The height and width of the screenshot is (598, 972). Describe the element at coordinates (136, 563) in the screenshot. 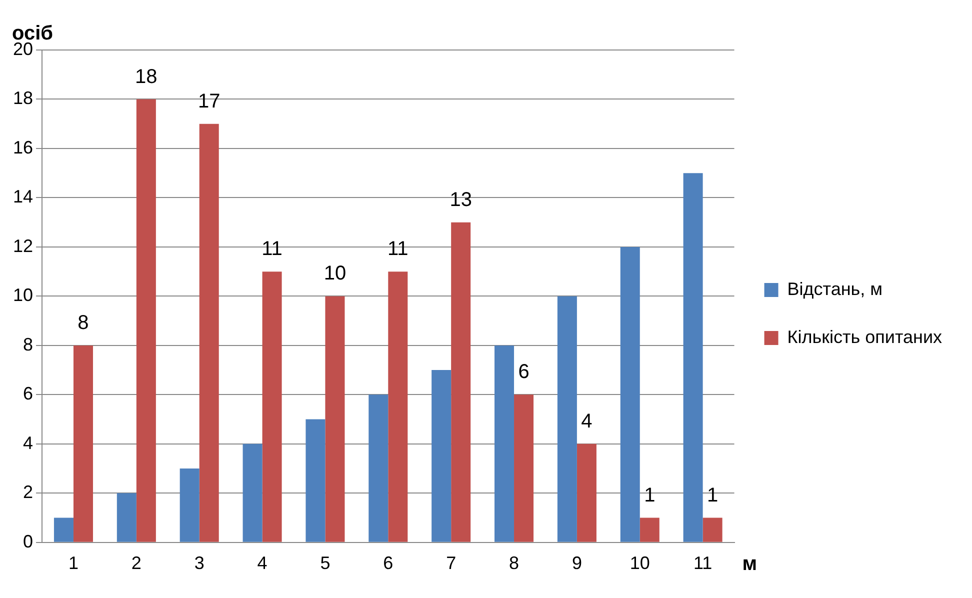

I see `x-tick-label: 2` at that location.